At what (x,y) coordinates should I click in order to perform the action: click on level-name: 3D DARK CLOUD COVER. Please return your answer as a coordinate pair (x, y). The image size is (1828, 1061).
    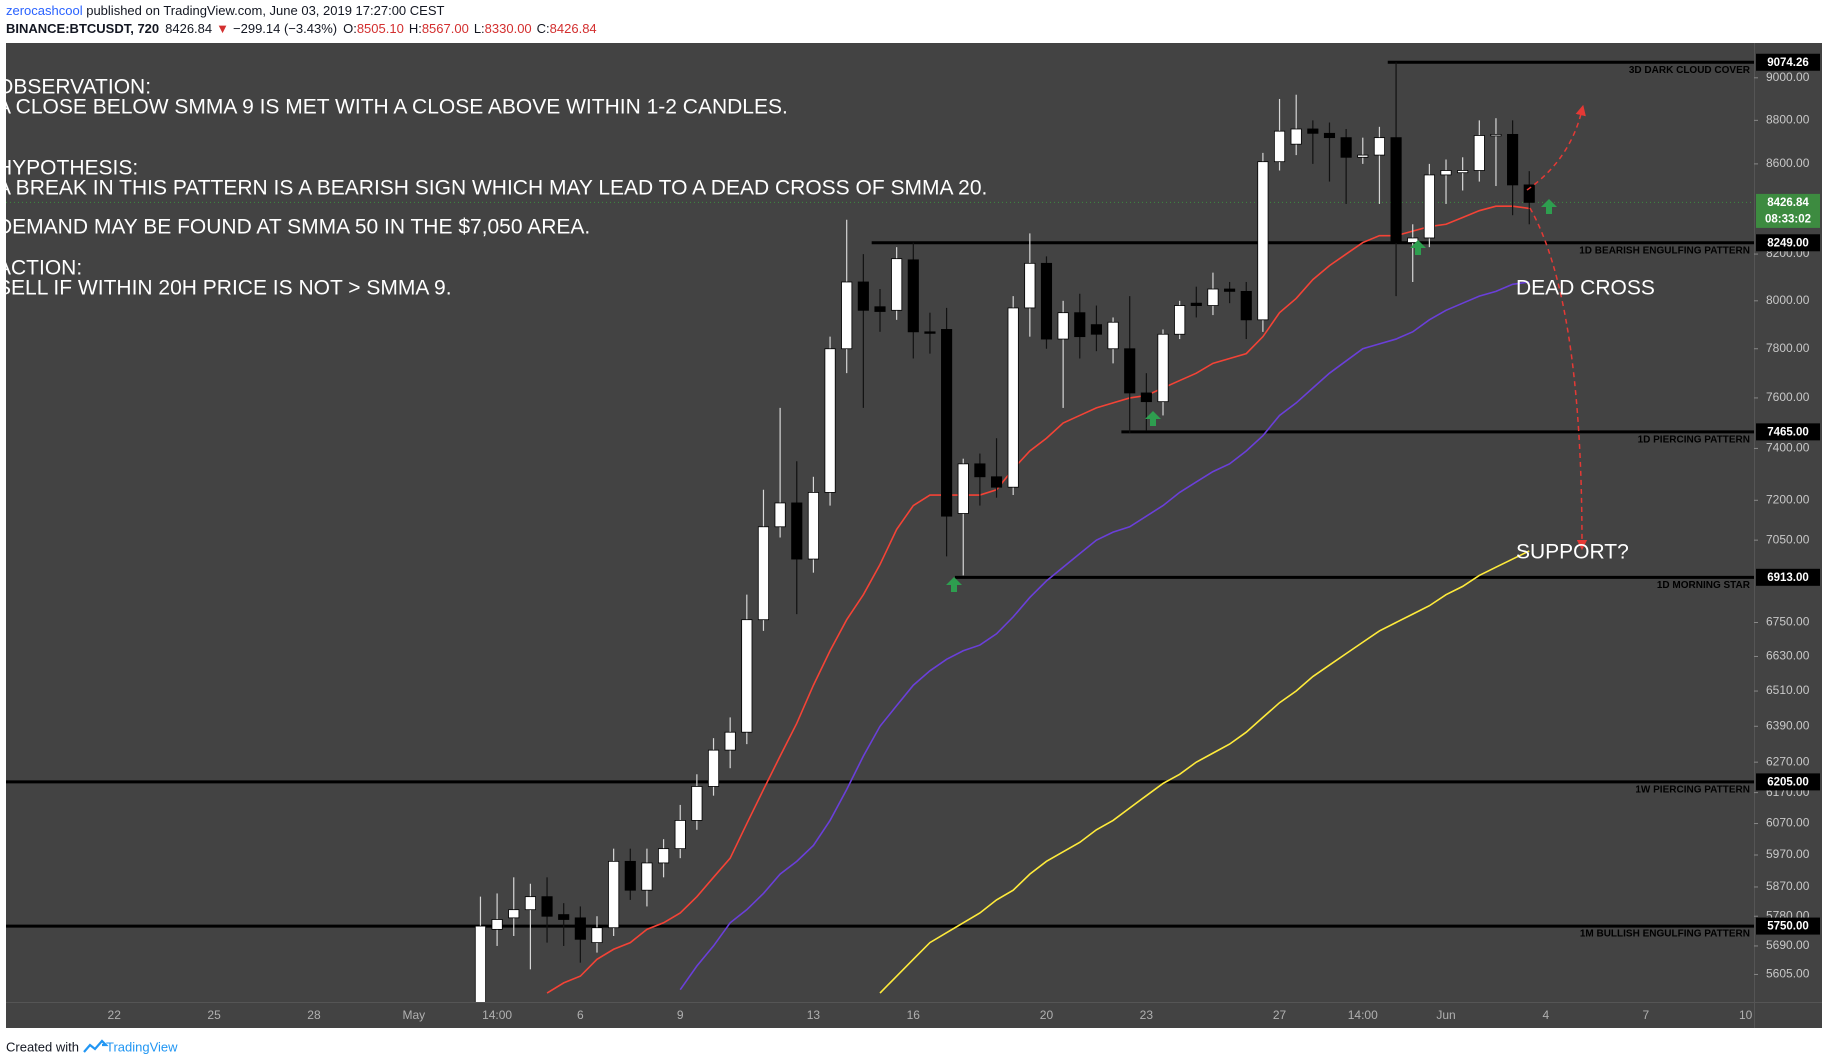
    Looking at the image, I should click on (1690, 70).